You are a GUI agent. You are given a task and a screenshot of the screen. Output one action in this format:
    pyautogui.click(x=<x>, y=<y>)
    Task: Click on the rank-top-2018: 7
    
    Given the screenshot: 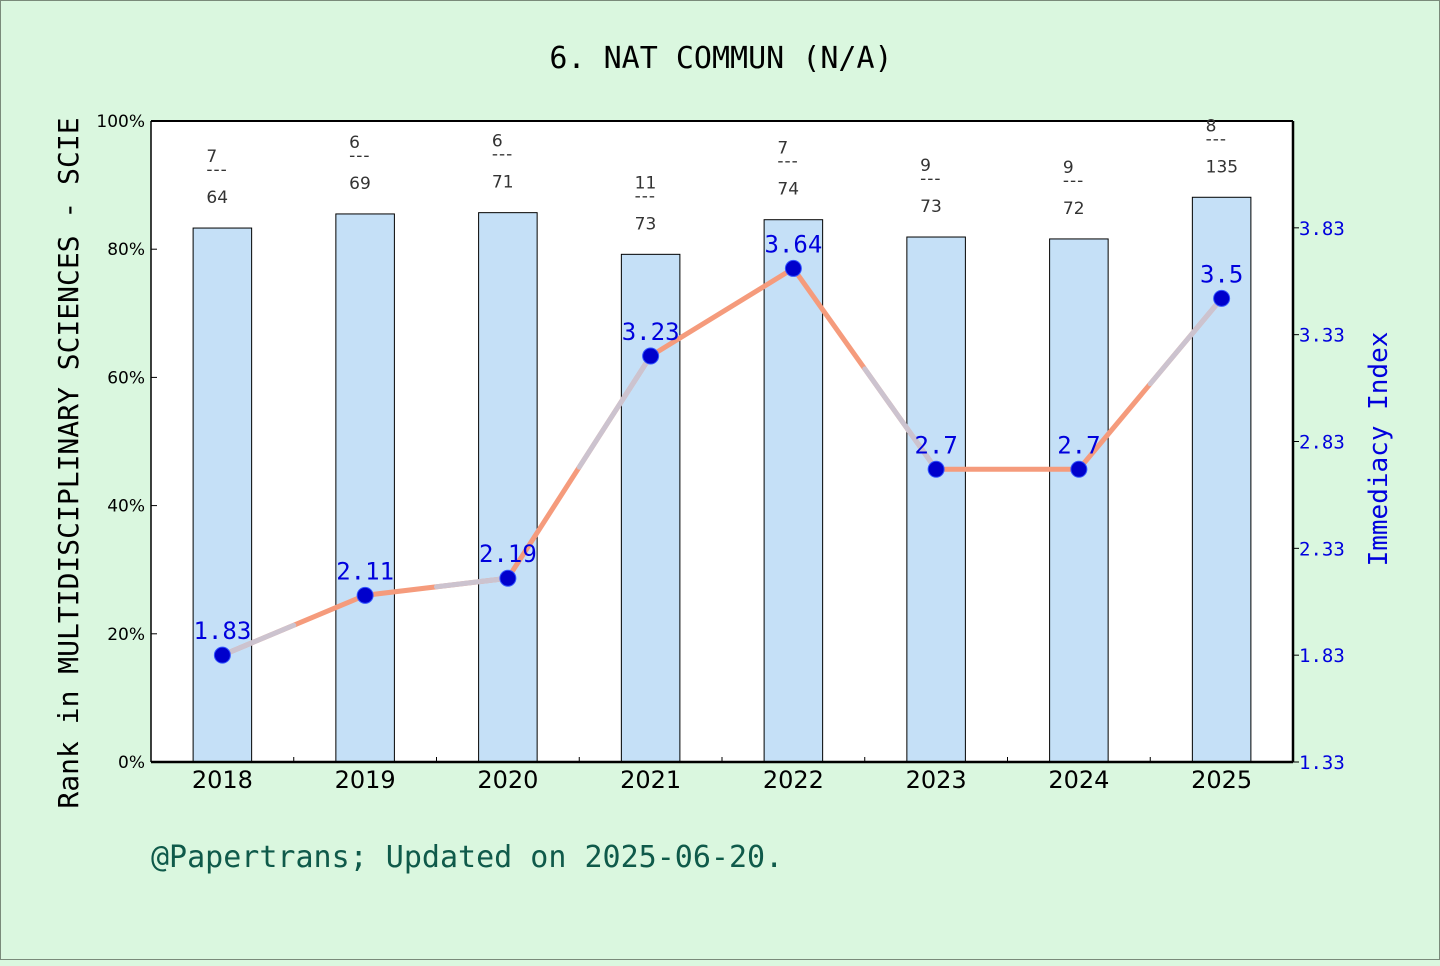 What is the action you would take?
    pyautogui.click(x=211, y=157)
    